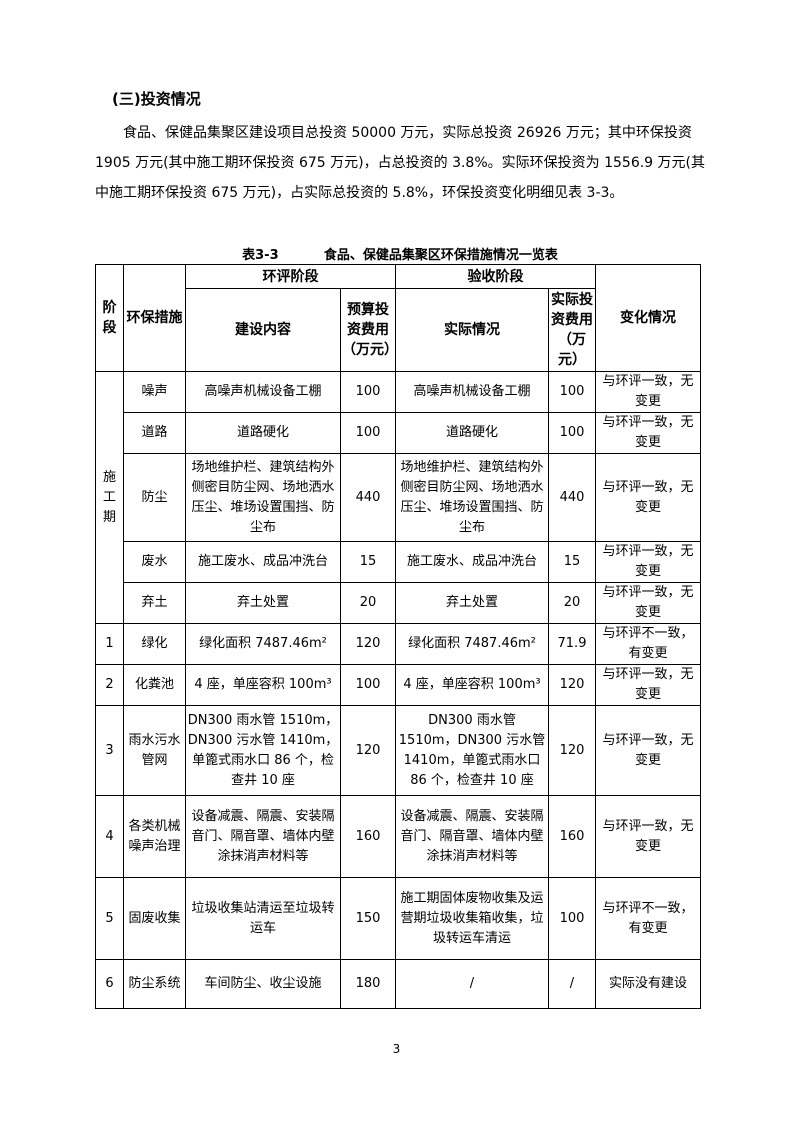 The height and width of the screenshot is (1122, 793). What do you see at coordinates (263, 685) in the screenshot?
I see `cell-content: 4 座，单座容积 100m³` at bounding box center [263, 685].